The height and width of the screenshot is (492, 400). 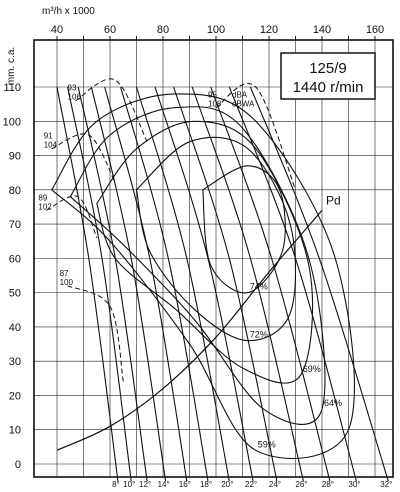 What do you see at coordinates (116, 484) in the screenshot?
I see `blade-angle-label: 8°` at bounding box center [116, 484].